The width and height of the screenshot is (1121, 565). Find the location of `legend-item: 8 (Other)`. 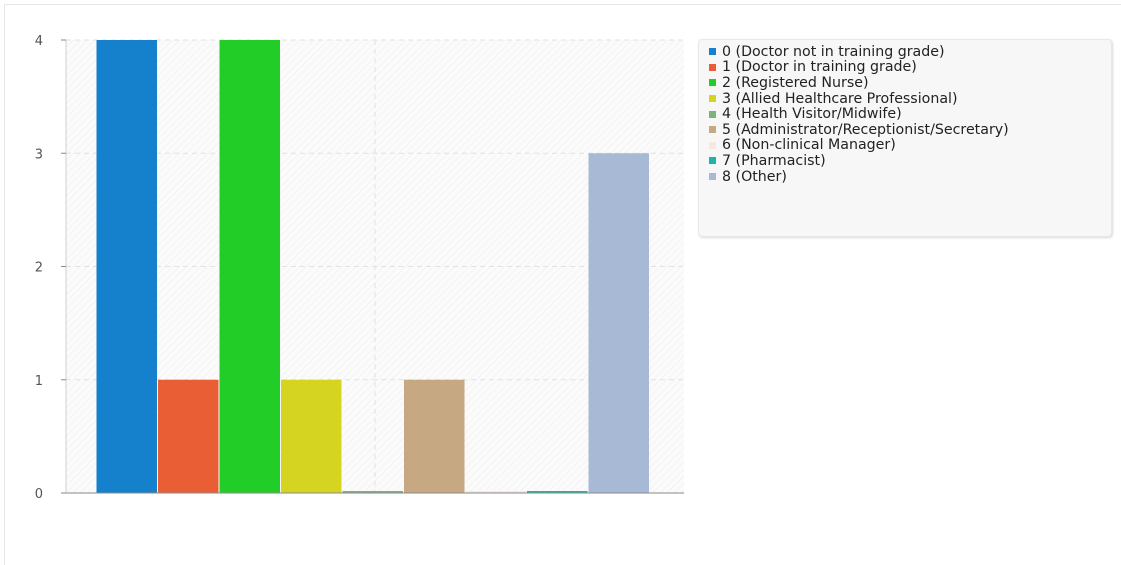

legend-item: 8 (Other) is located at coordinates (910, 177).